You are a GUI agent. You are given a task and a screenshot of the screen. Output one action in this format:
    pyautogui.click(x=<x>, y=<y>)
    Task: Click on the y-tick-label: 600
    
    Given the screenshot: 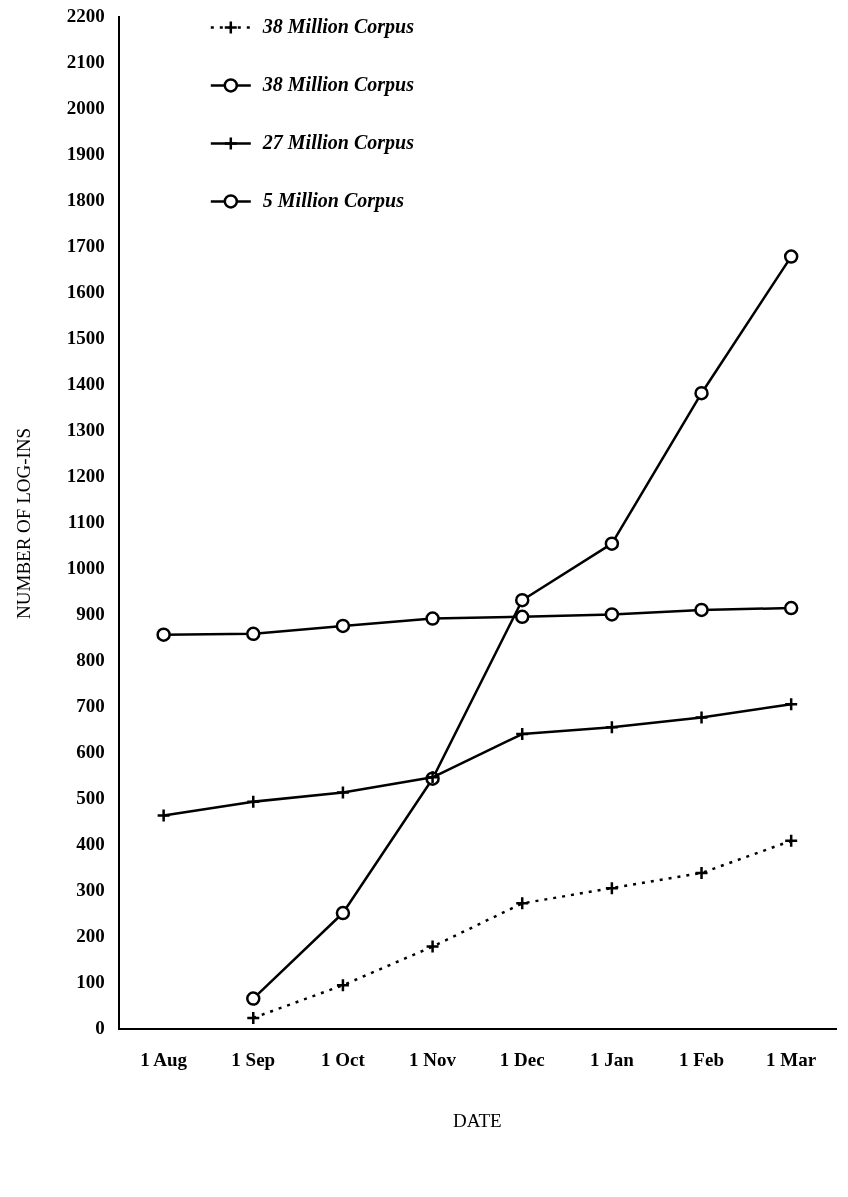 What is the action you would take?
    pyautogui.click(x=90, y=752)
    